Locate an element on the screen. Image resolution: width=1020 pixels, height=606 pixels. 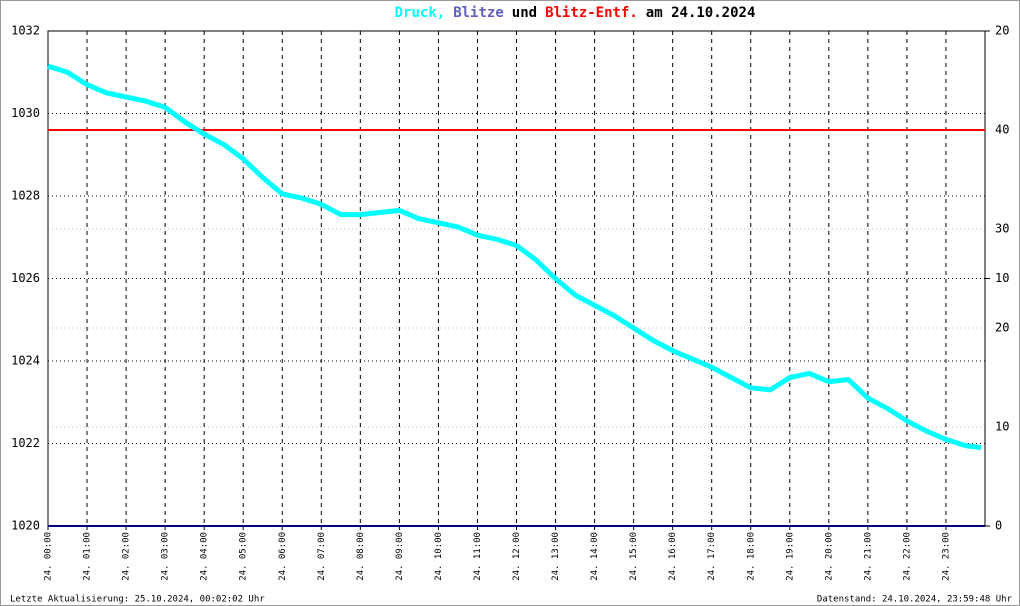
x-tick-label: 24. 02:00 is located at coordinates (127, 556).